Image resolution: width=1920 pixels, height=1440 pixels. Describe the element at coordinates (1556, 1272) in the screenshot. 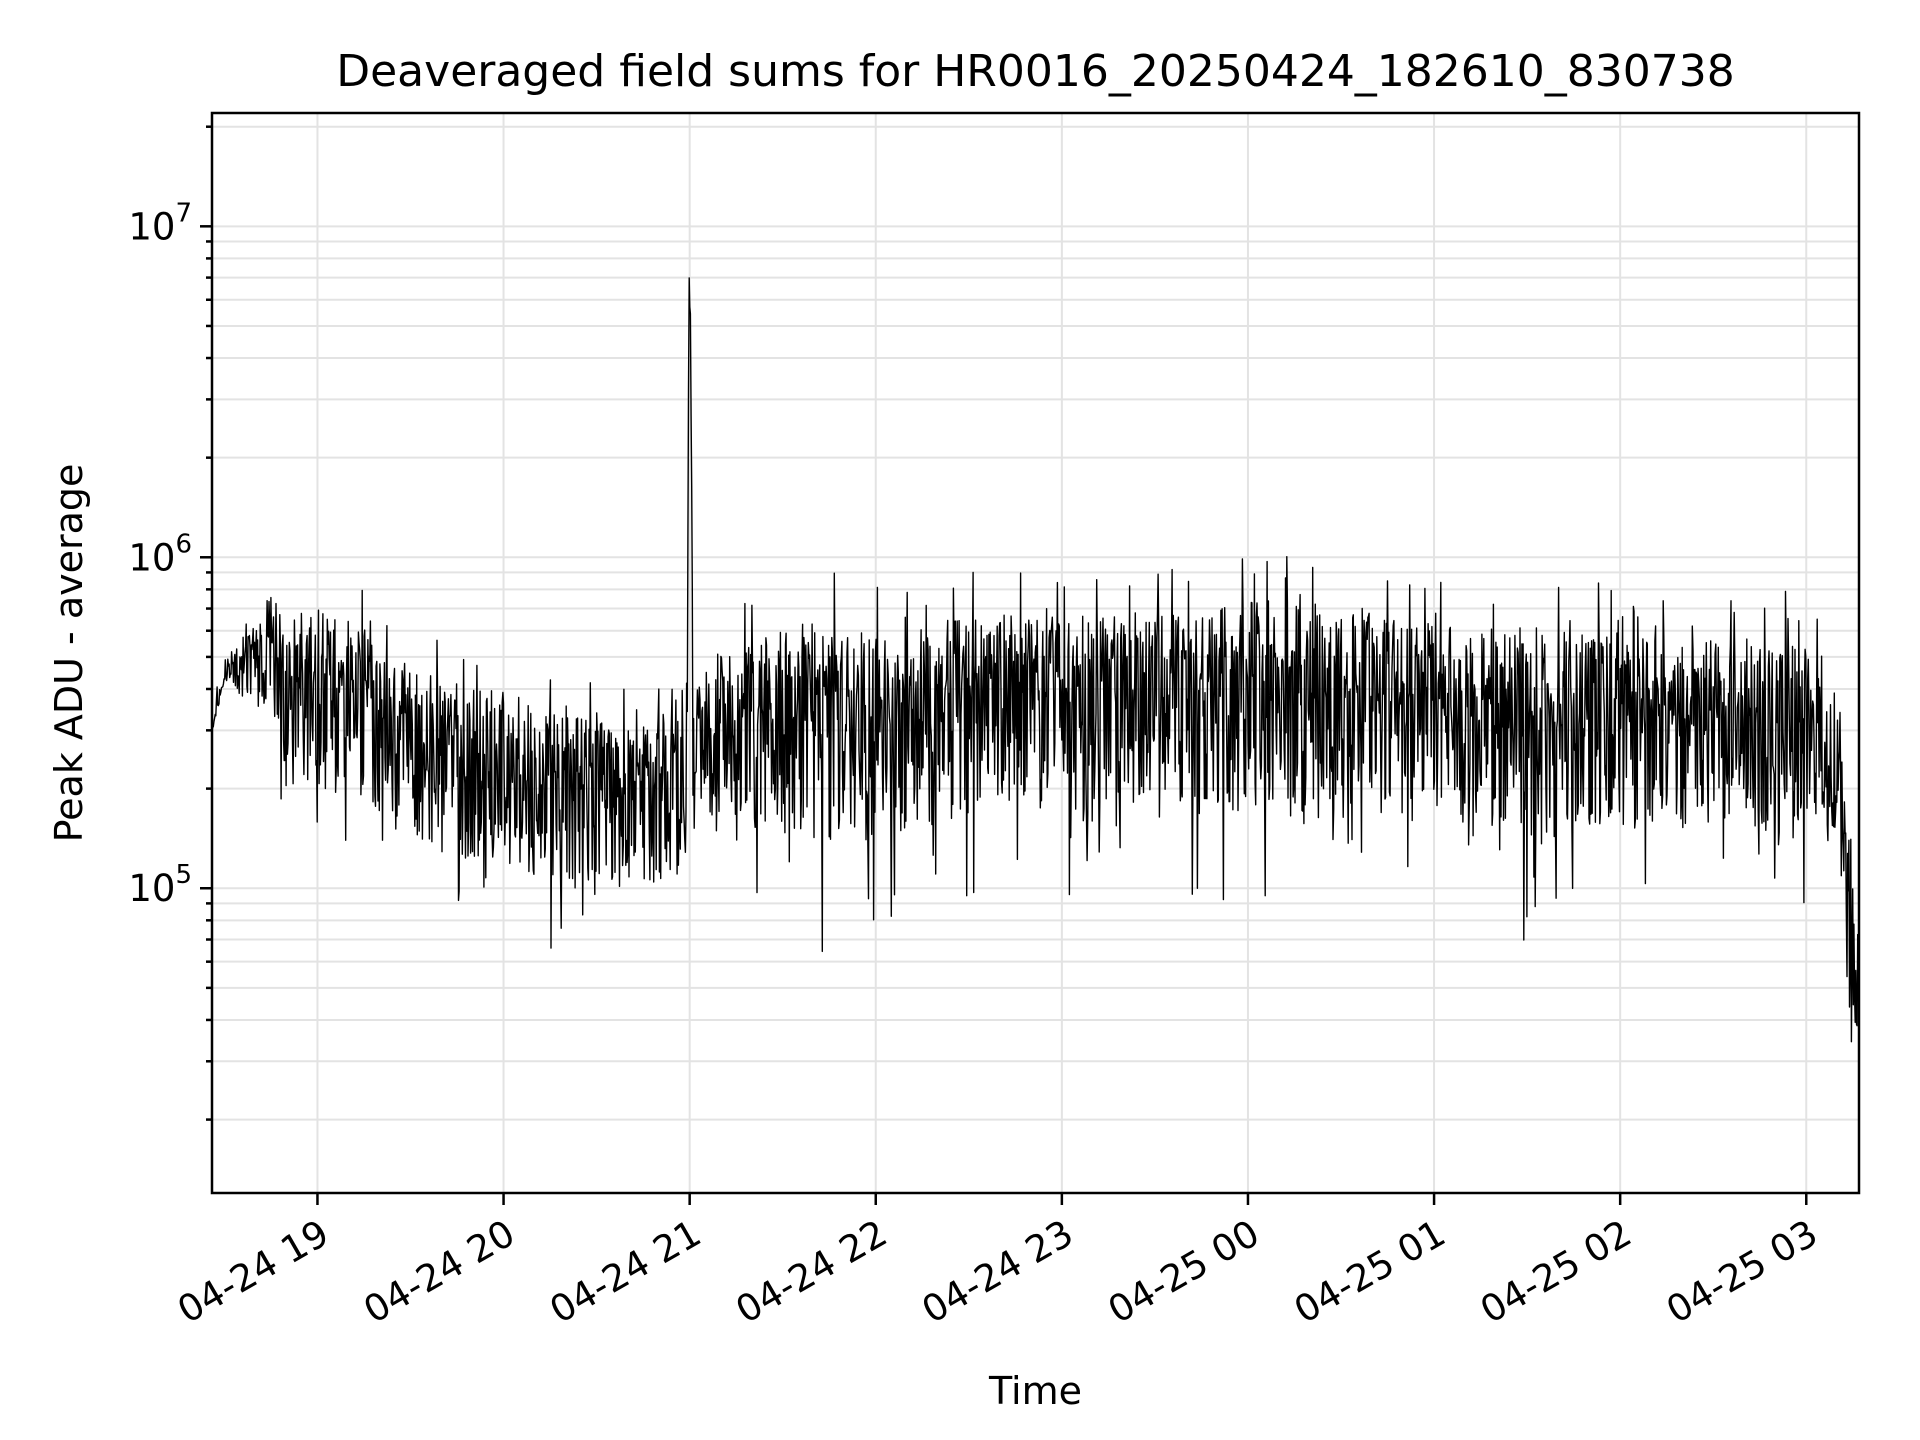

I see `x-tick-label: 04-25 02` at that location.